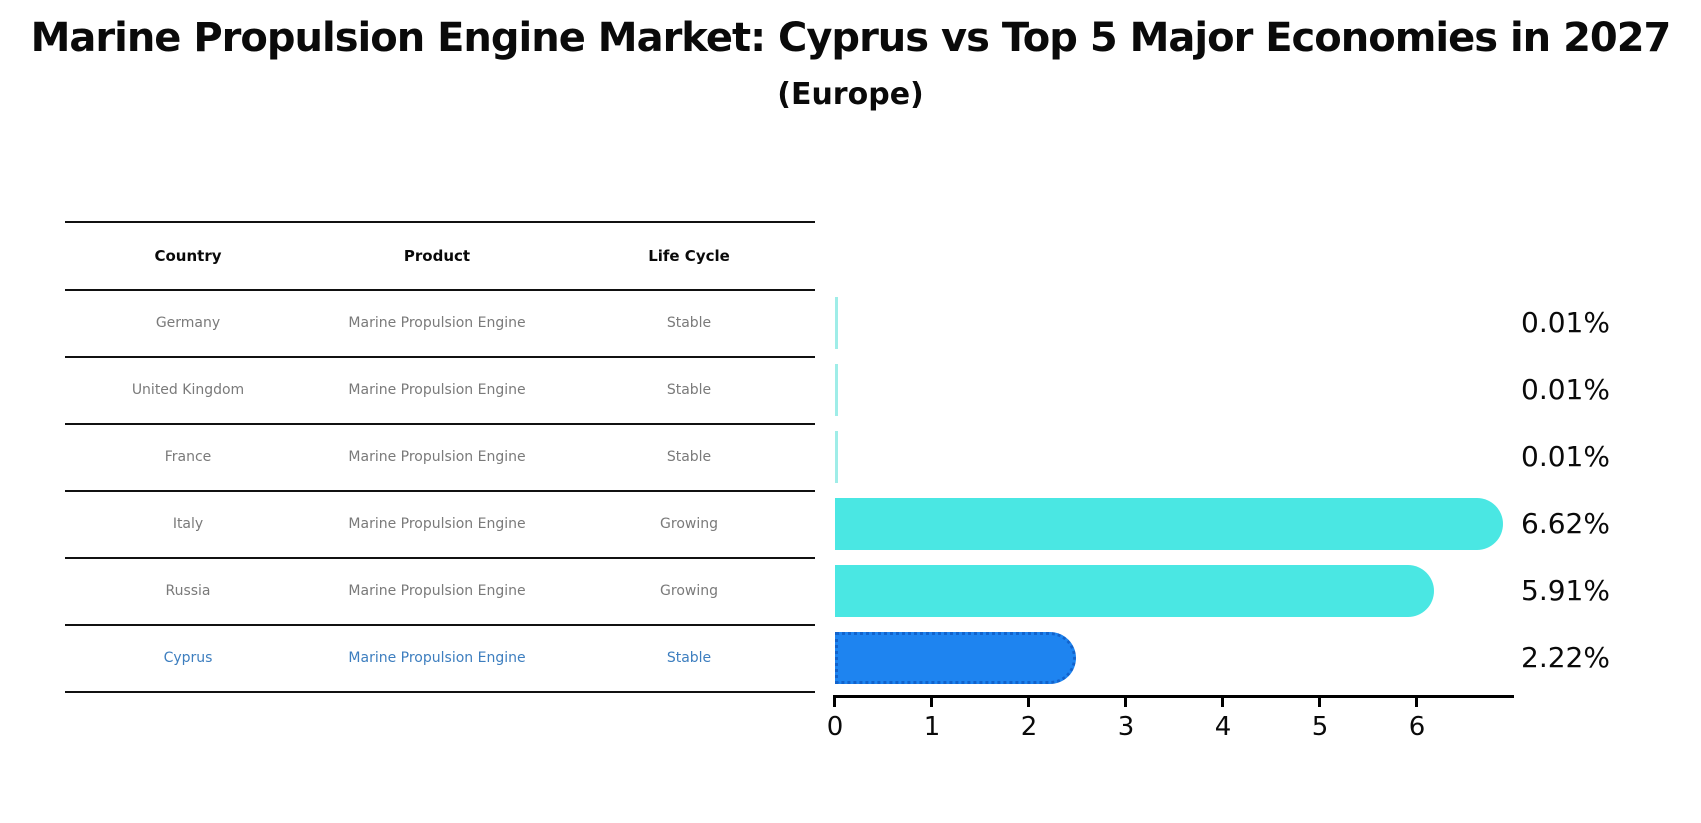 This screenshot has width=1701, height=823. What do you see at coordinates (689, 256) in the screenshot?
I see `table-header-lifecycle: Life Cycle` at bounding box center [689, 256].